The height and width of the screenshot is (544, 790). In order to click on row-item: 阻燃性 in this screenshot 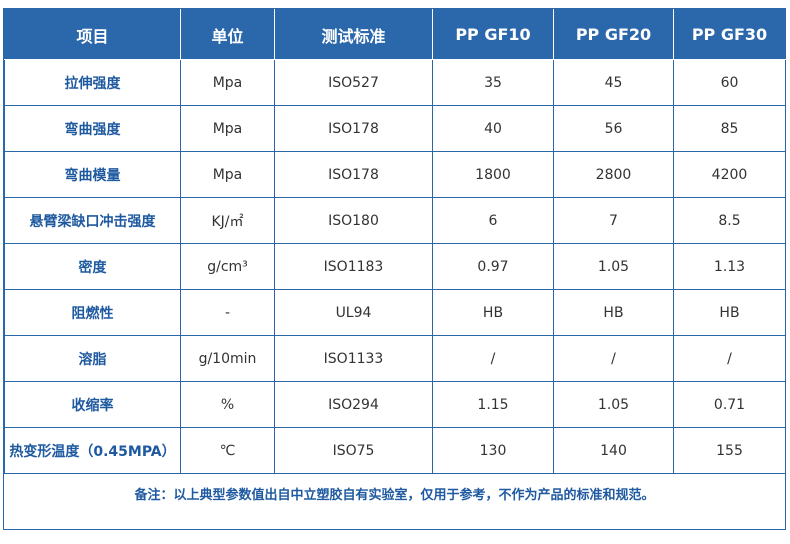, I will do `click(92, 312)`.